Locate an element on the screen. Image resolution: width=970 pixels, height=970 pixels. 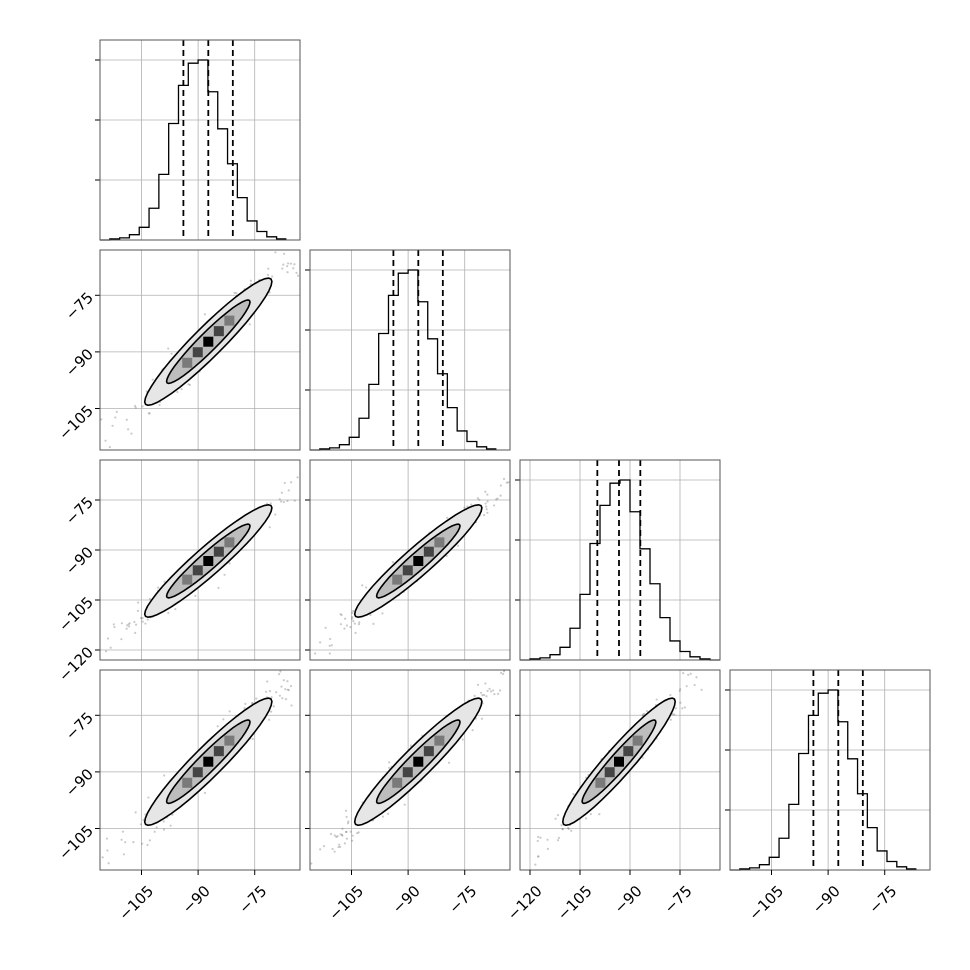
y-tick-label-3: −75 is located at coordinates (79, 510).